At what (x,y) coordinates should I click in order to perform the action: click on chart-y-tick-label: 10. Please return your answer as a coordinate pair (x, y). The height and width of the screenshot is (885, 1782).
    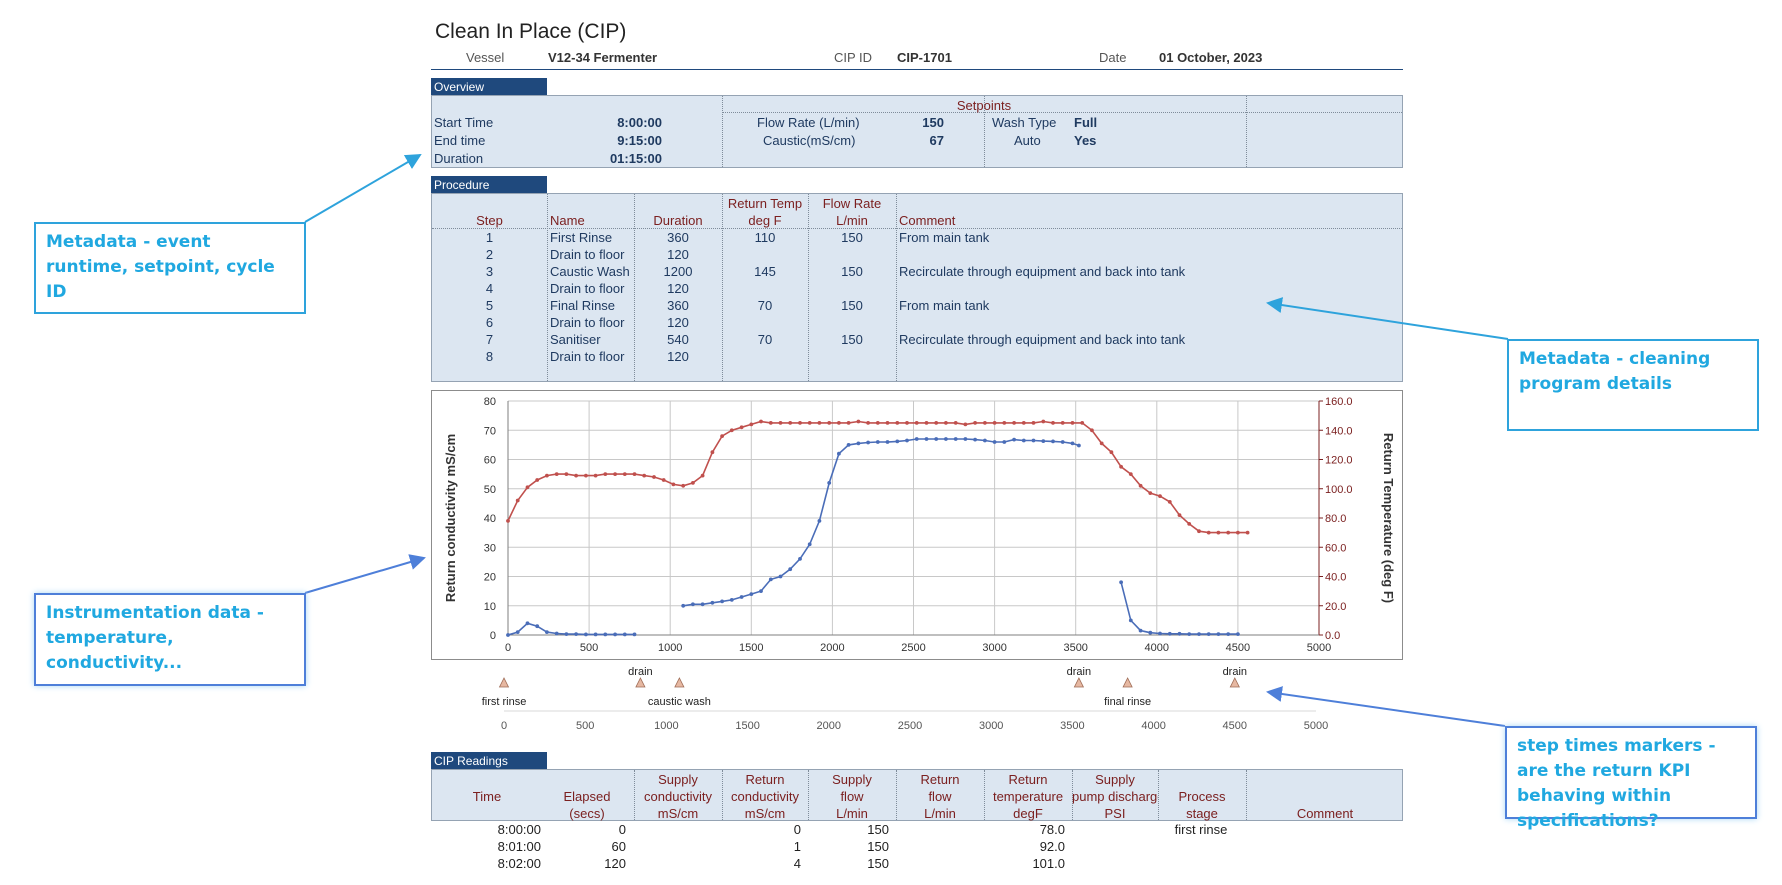
    Looking at the image, I should click on (490, 607).